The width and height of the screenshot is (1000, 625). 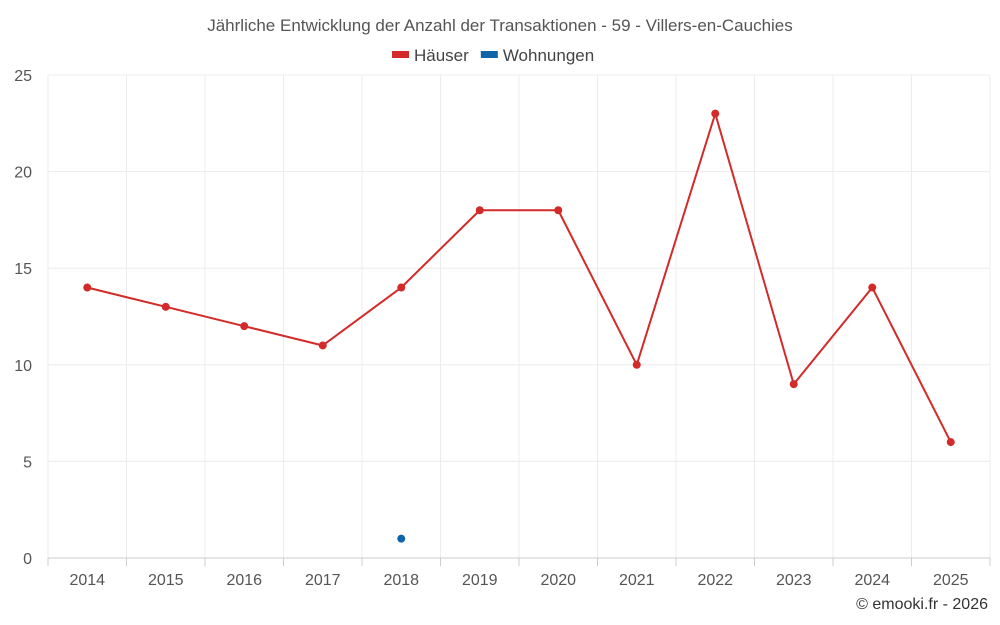 What do you see at coordinates (637, 580) in the screenshot?
I see `x-tick-label: 2021` at bounding box center [637, 580].